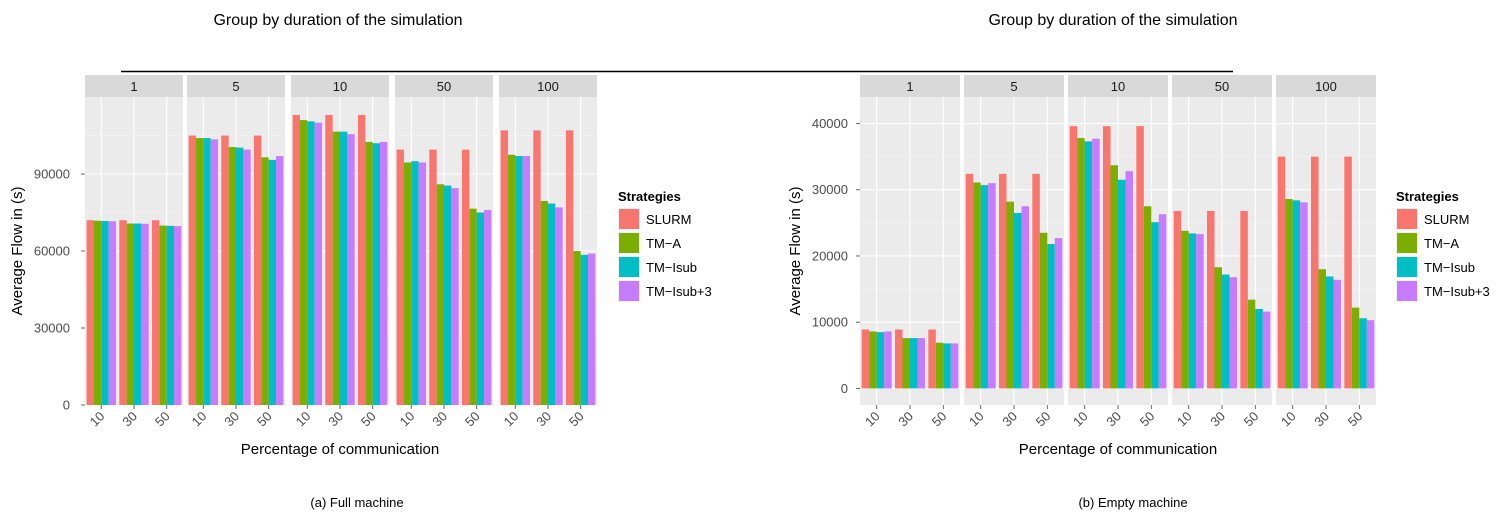  Describe the element at coordinates (207, 272) in the screenshot. I see `bar-5-10-tmisub` at that location.